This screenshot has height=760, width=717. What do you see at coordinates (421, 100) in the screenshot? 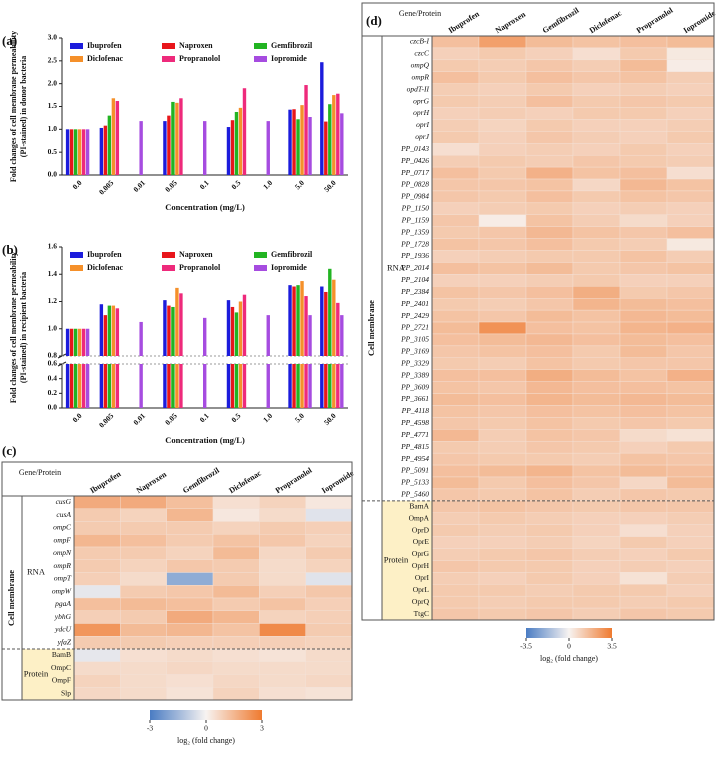
I see `row-label: oprG` at bounding box center [421, 100].